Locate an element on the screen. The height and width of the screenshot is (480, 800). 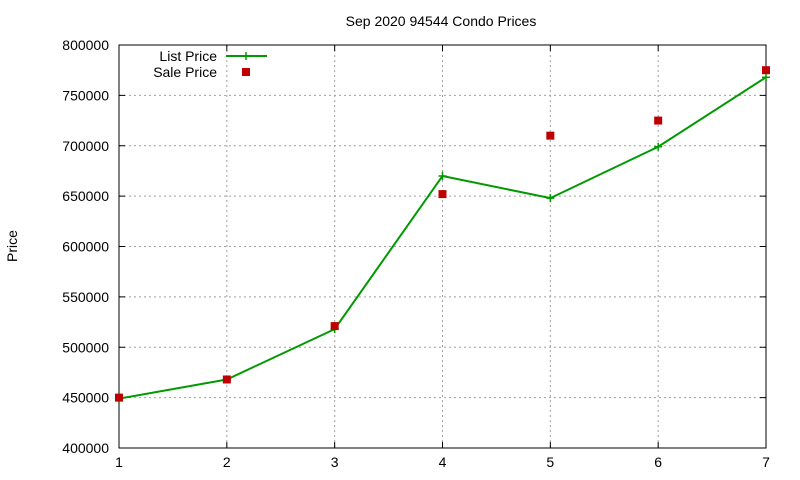
legend-label: List Price is located at coordinates (188, 56).